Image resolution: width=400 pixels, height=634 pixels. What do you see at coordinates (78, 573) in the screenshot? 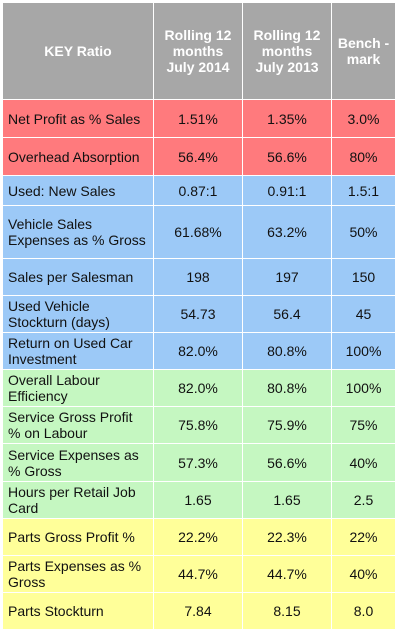
I see `ratio-label: Parts Expenses as % Gross` at bounding box center [78, 573].